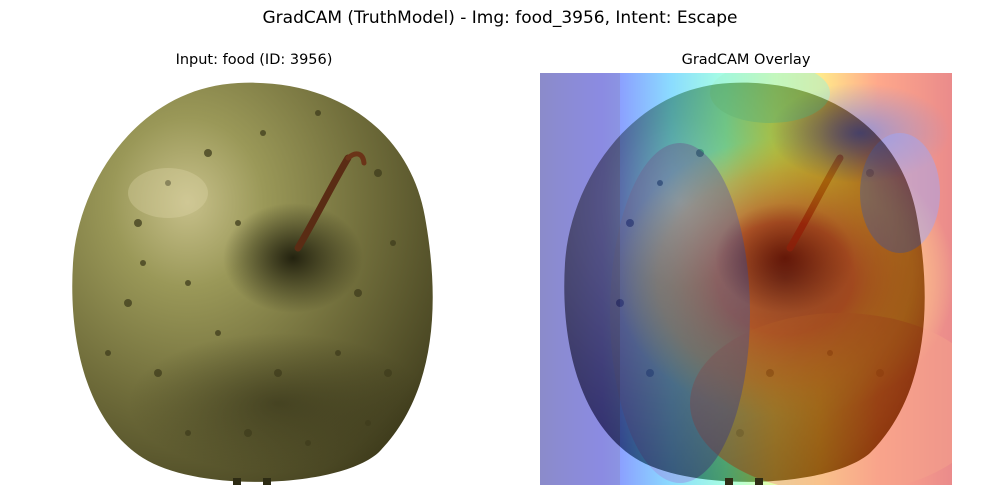 The width and height of the screenshot is (1000, 500). I want to click on input-panel-title: Input: food (ID: 3956), so click(254, 60).